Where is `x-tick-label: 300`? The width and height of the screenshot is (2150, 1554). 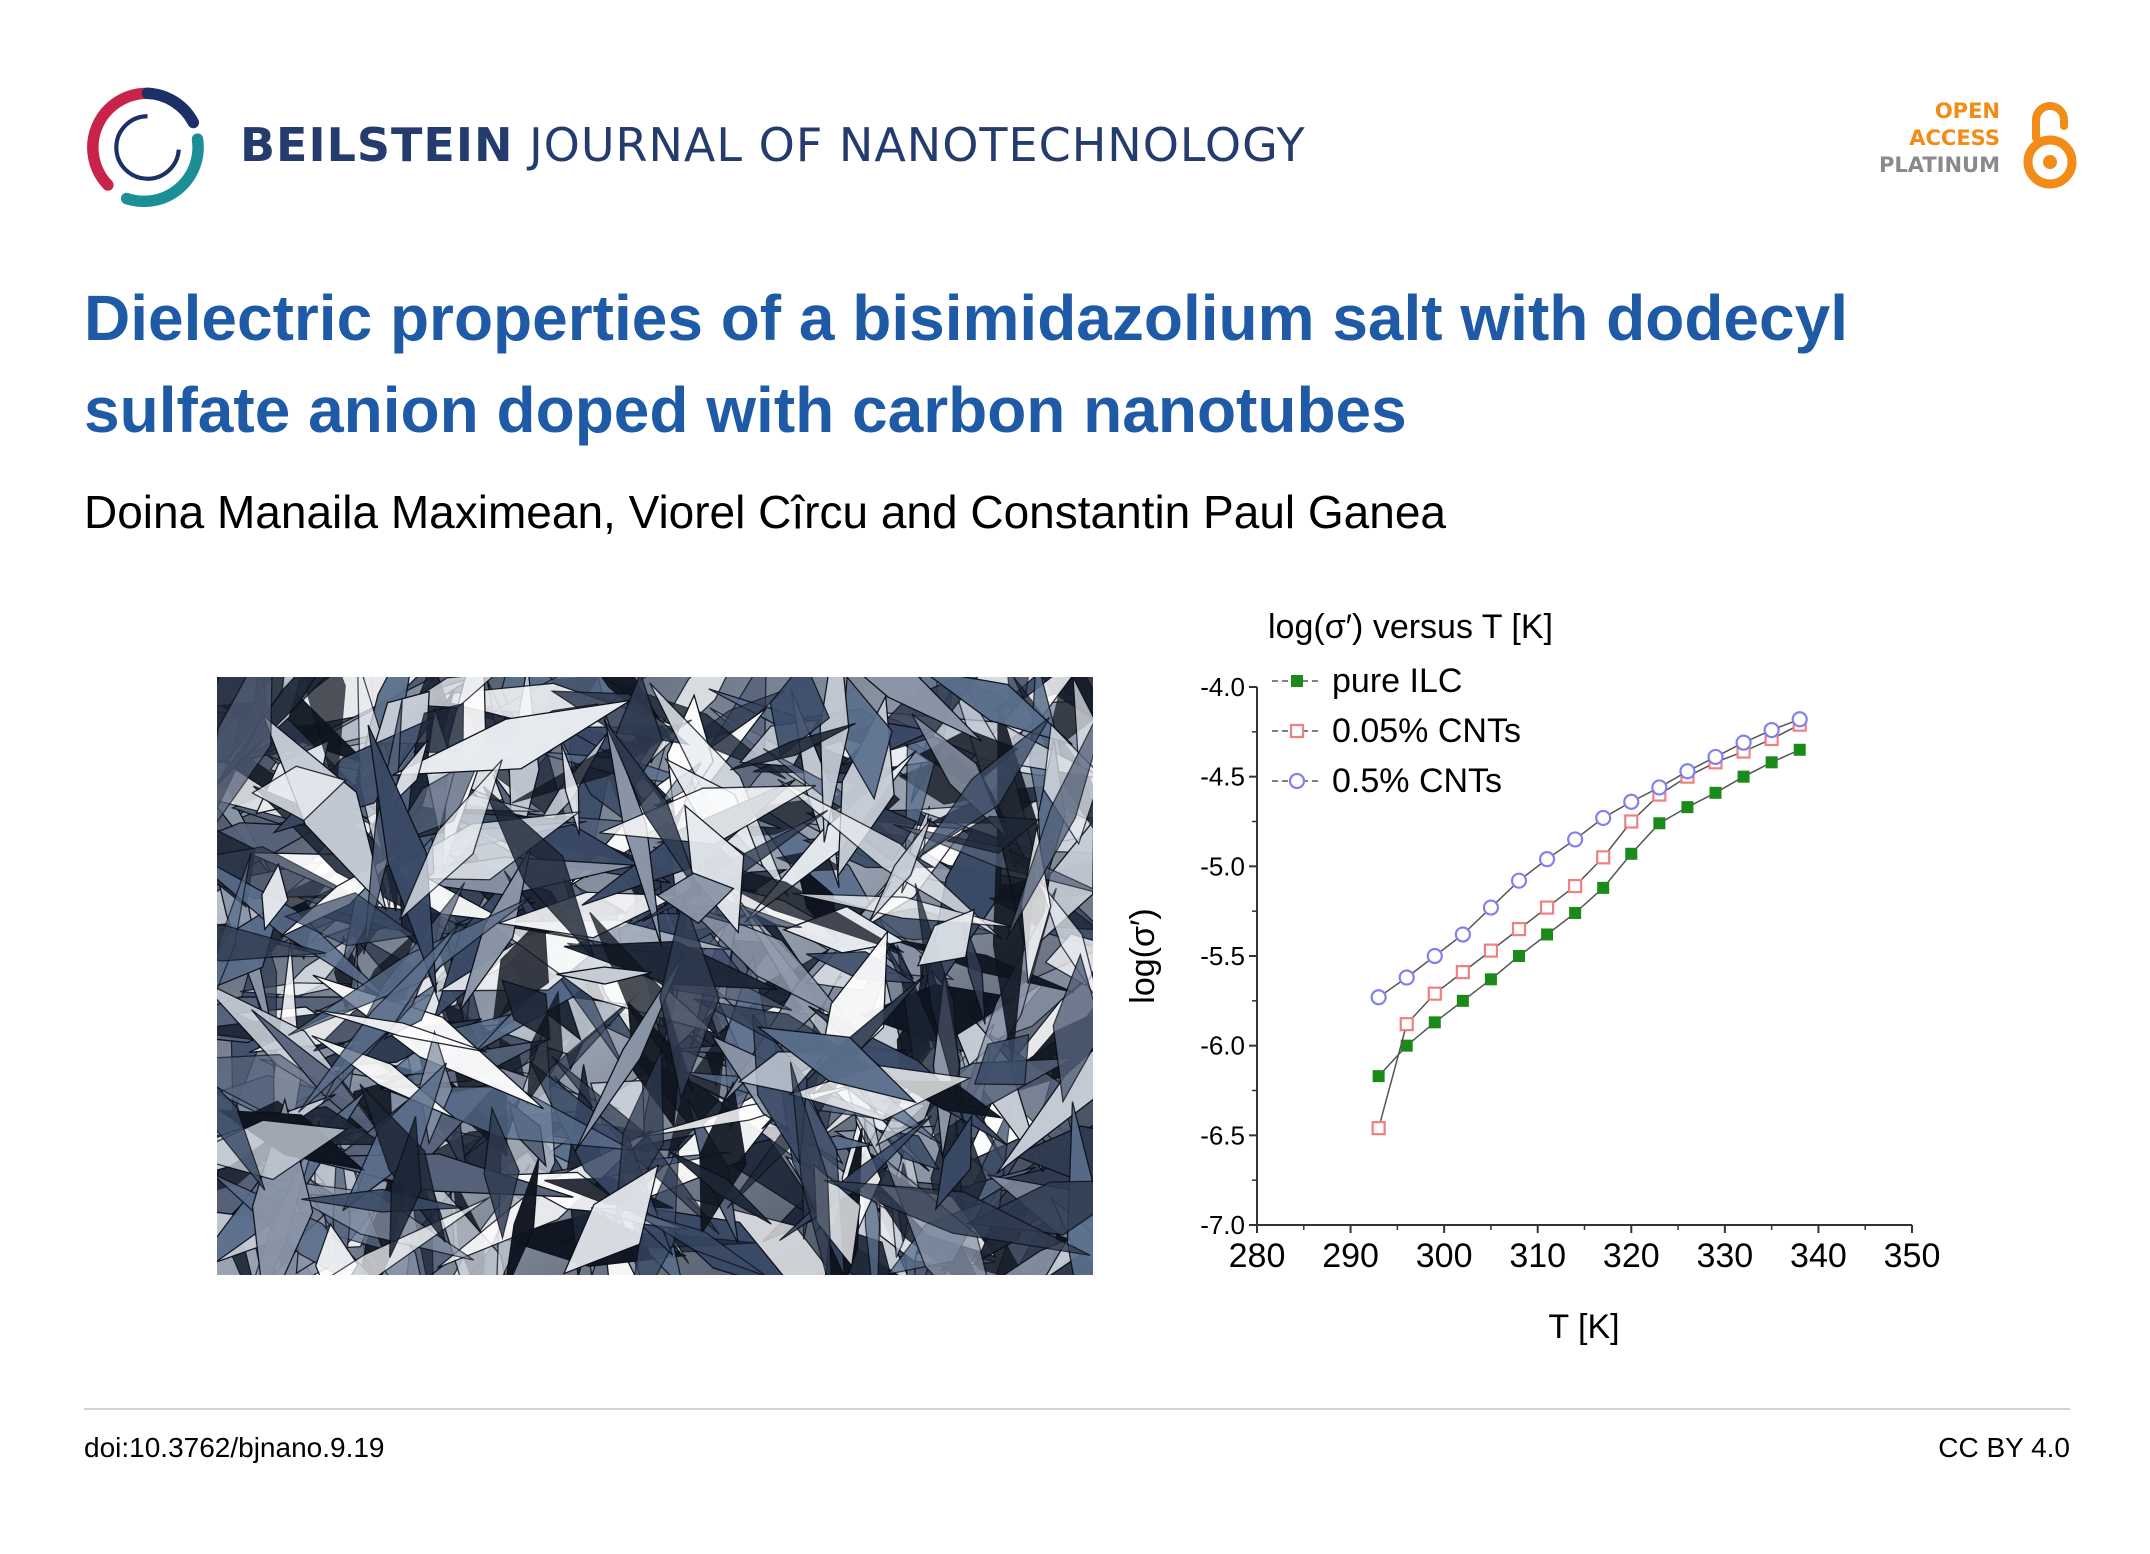 x-tick-label: 300 is located at coordinates (1444, 1256).